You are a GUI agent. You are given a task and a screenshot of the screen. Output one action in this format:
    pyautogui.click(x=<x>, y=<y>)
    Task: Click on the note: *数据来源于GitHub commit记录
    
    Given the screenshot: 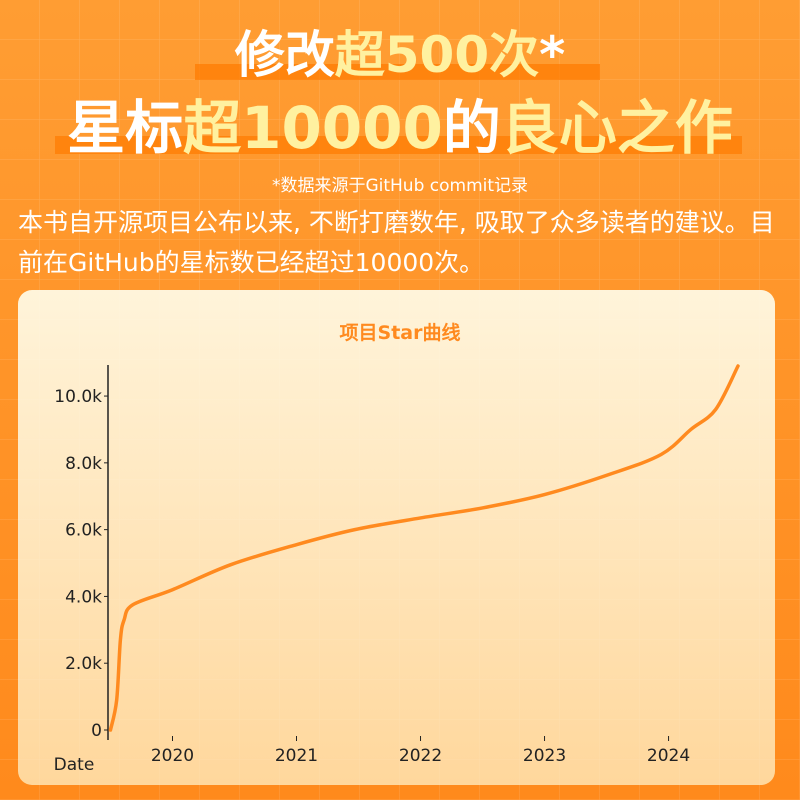 What is the action you would take?
    pyautogui.click(x=400, y=186)
    